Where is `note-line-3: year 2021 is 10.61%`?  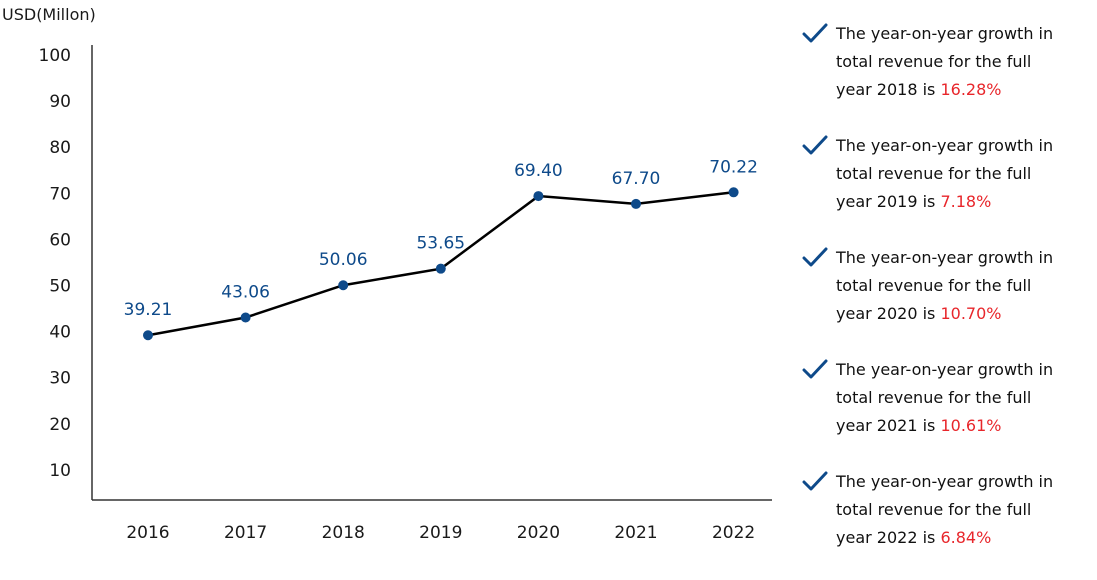
note-line-3: year 2021 is 10.61% is located at coordinates (965, 426).